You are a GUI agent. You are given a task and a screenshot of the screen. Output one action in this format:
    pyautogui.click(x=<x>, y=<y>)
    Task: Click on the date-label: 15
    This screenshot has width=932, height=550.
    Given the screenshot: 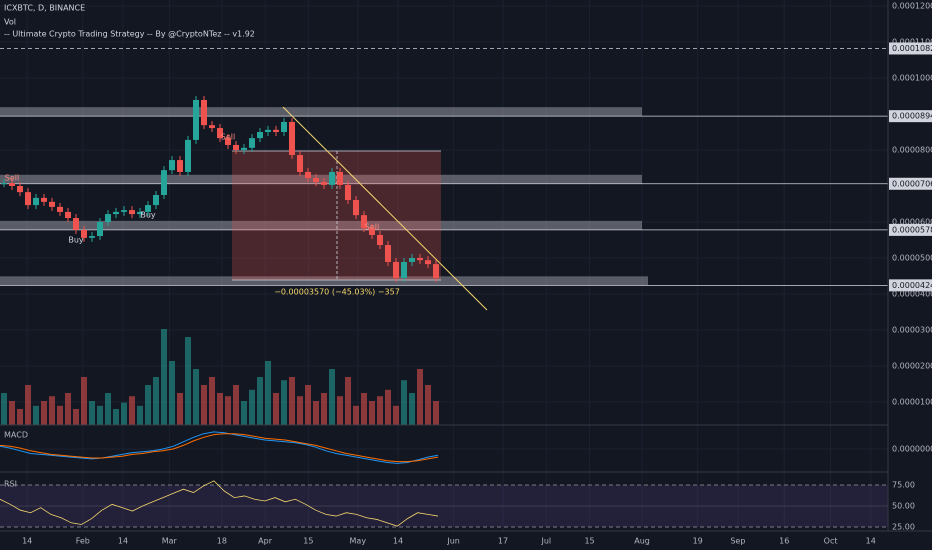 What is the action you would take?
    pyautogui.click(x=308, y=541)
    